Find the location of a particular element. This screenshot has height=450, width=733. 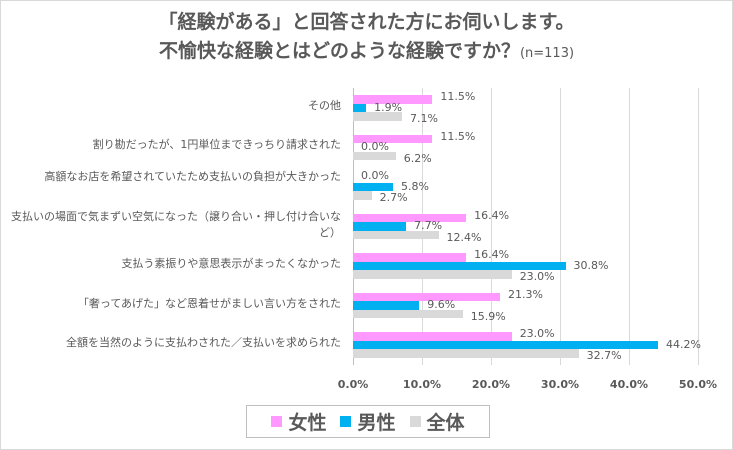

legend-label: 男性 is located at coordinates (376, 423).